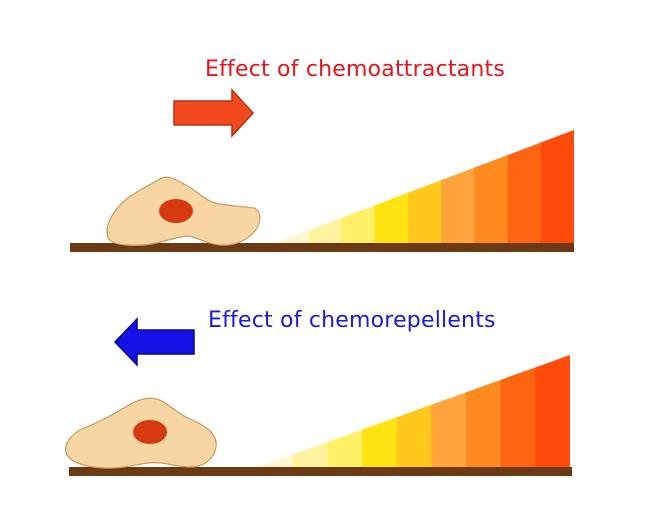 The height and width of the screenshot is (511, 645). Describe the element at coordinates (214, 113) in the screenshot. I see `arrow-right-icon` at that location.